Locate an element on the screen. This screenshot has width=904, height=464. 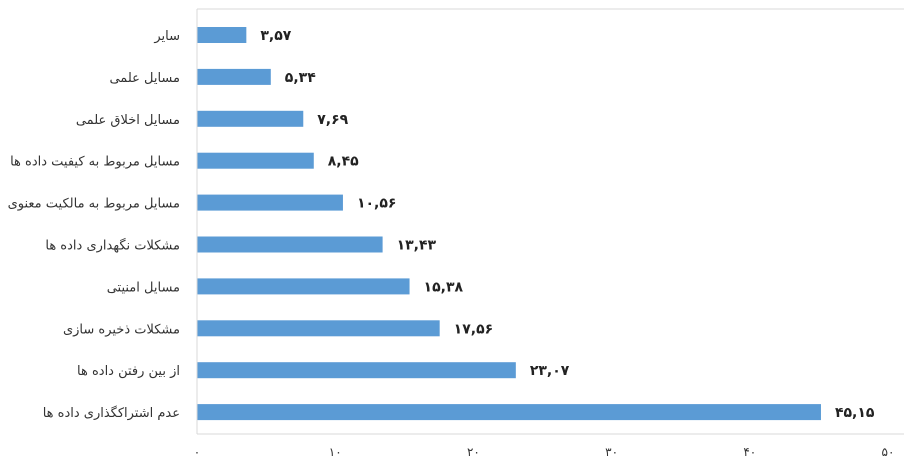
value-label: ۴۵,۱۵ is located at coordinates (855, 413).